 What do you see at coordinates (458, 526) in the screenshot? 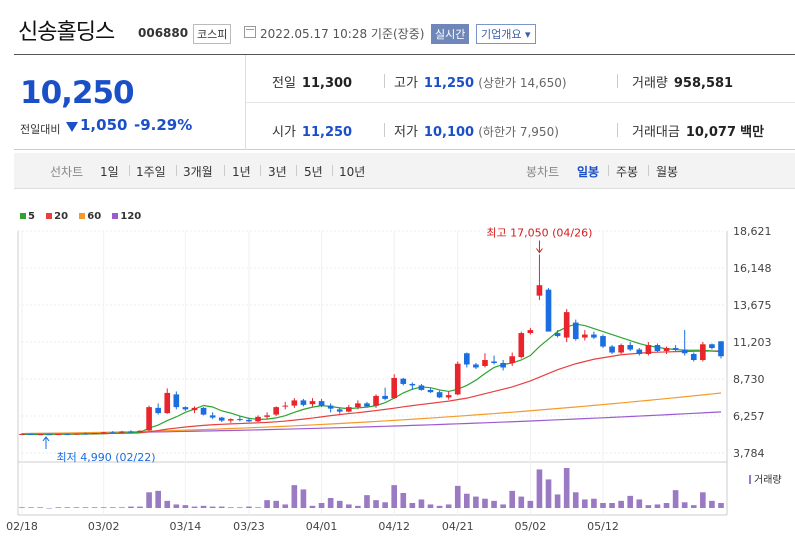
I see `x-tick-label: 04/21` at bounding box center [458, 526].